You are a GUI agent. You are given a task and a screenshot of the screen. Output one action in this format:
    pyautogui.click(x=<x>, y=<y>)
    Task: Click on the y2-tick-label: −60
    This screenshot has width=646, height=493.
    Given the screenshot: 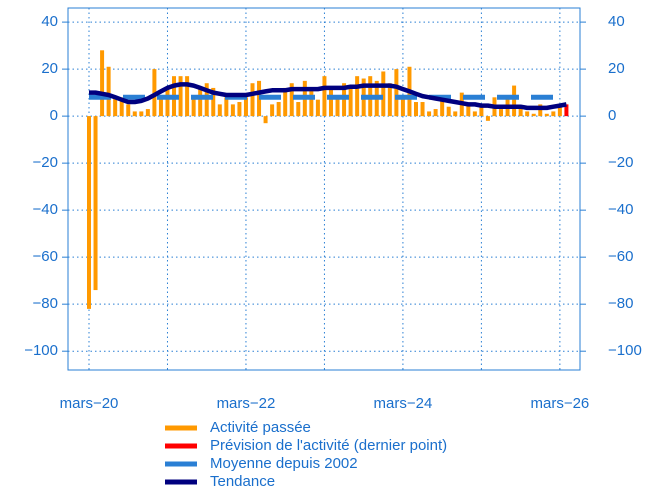 What is the action you would take?
    pyautogui.click(x=620, y=256)
    